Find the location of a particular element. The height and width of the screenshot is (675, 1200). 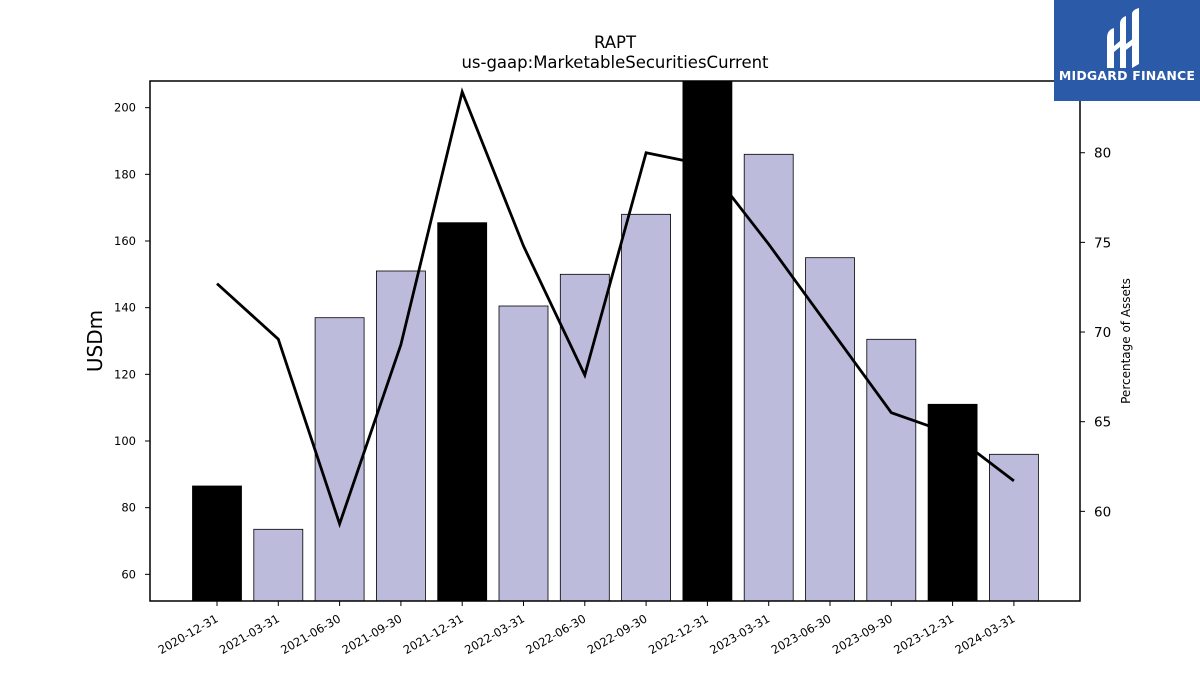

x-tick-label: 2022-09-30 is located at coordinates (617, 634).